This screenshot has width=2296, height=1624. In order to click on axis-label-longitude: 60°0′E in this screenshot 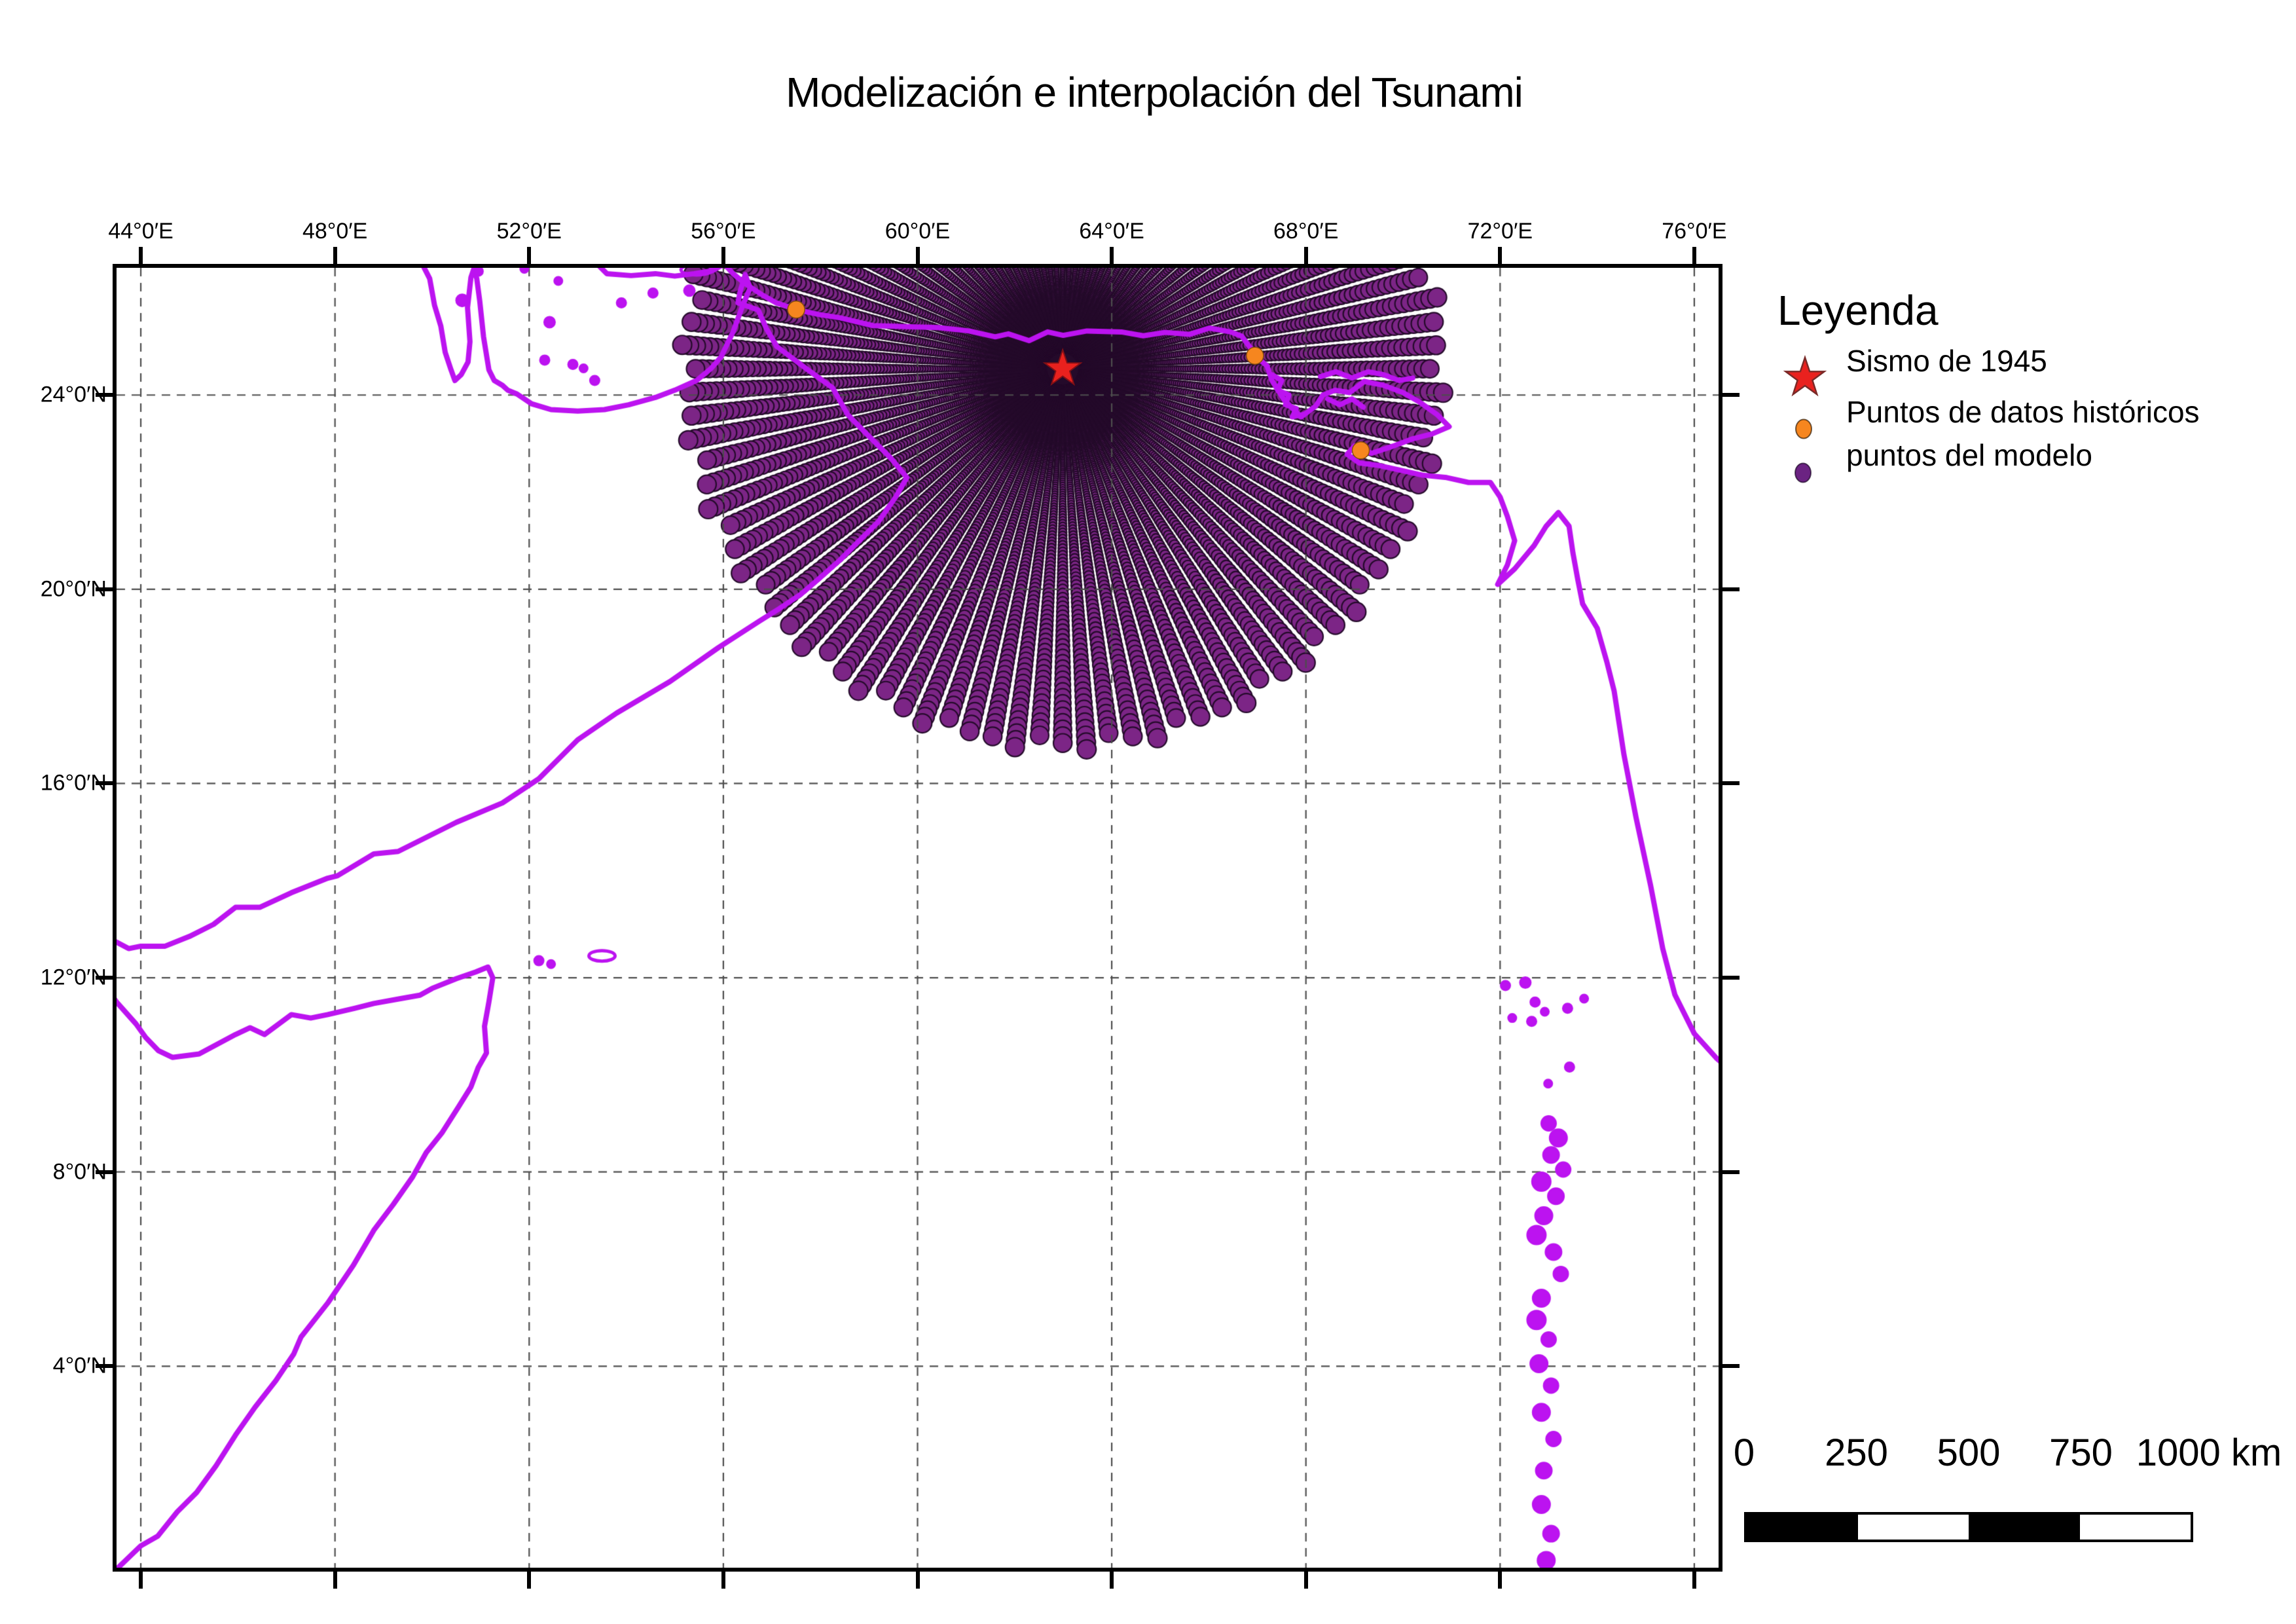, I will do `click(917, 231)`.